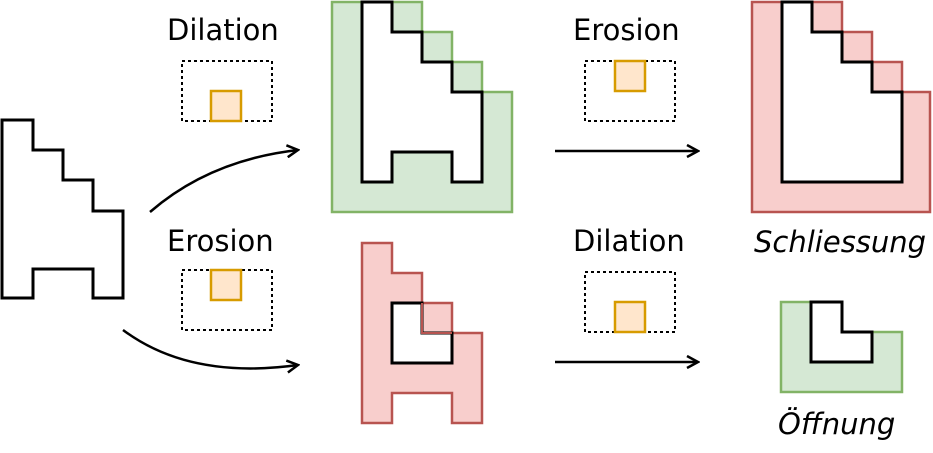 The width and height of the screenshot is (933, 453). What do you see at coordinates (223, 181) in the screenshot?
I see `arrow-to-dilation` at bounding box center [223, 181].